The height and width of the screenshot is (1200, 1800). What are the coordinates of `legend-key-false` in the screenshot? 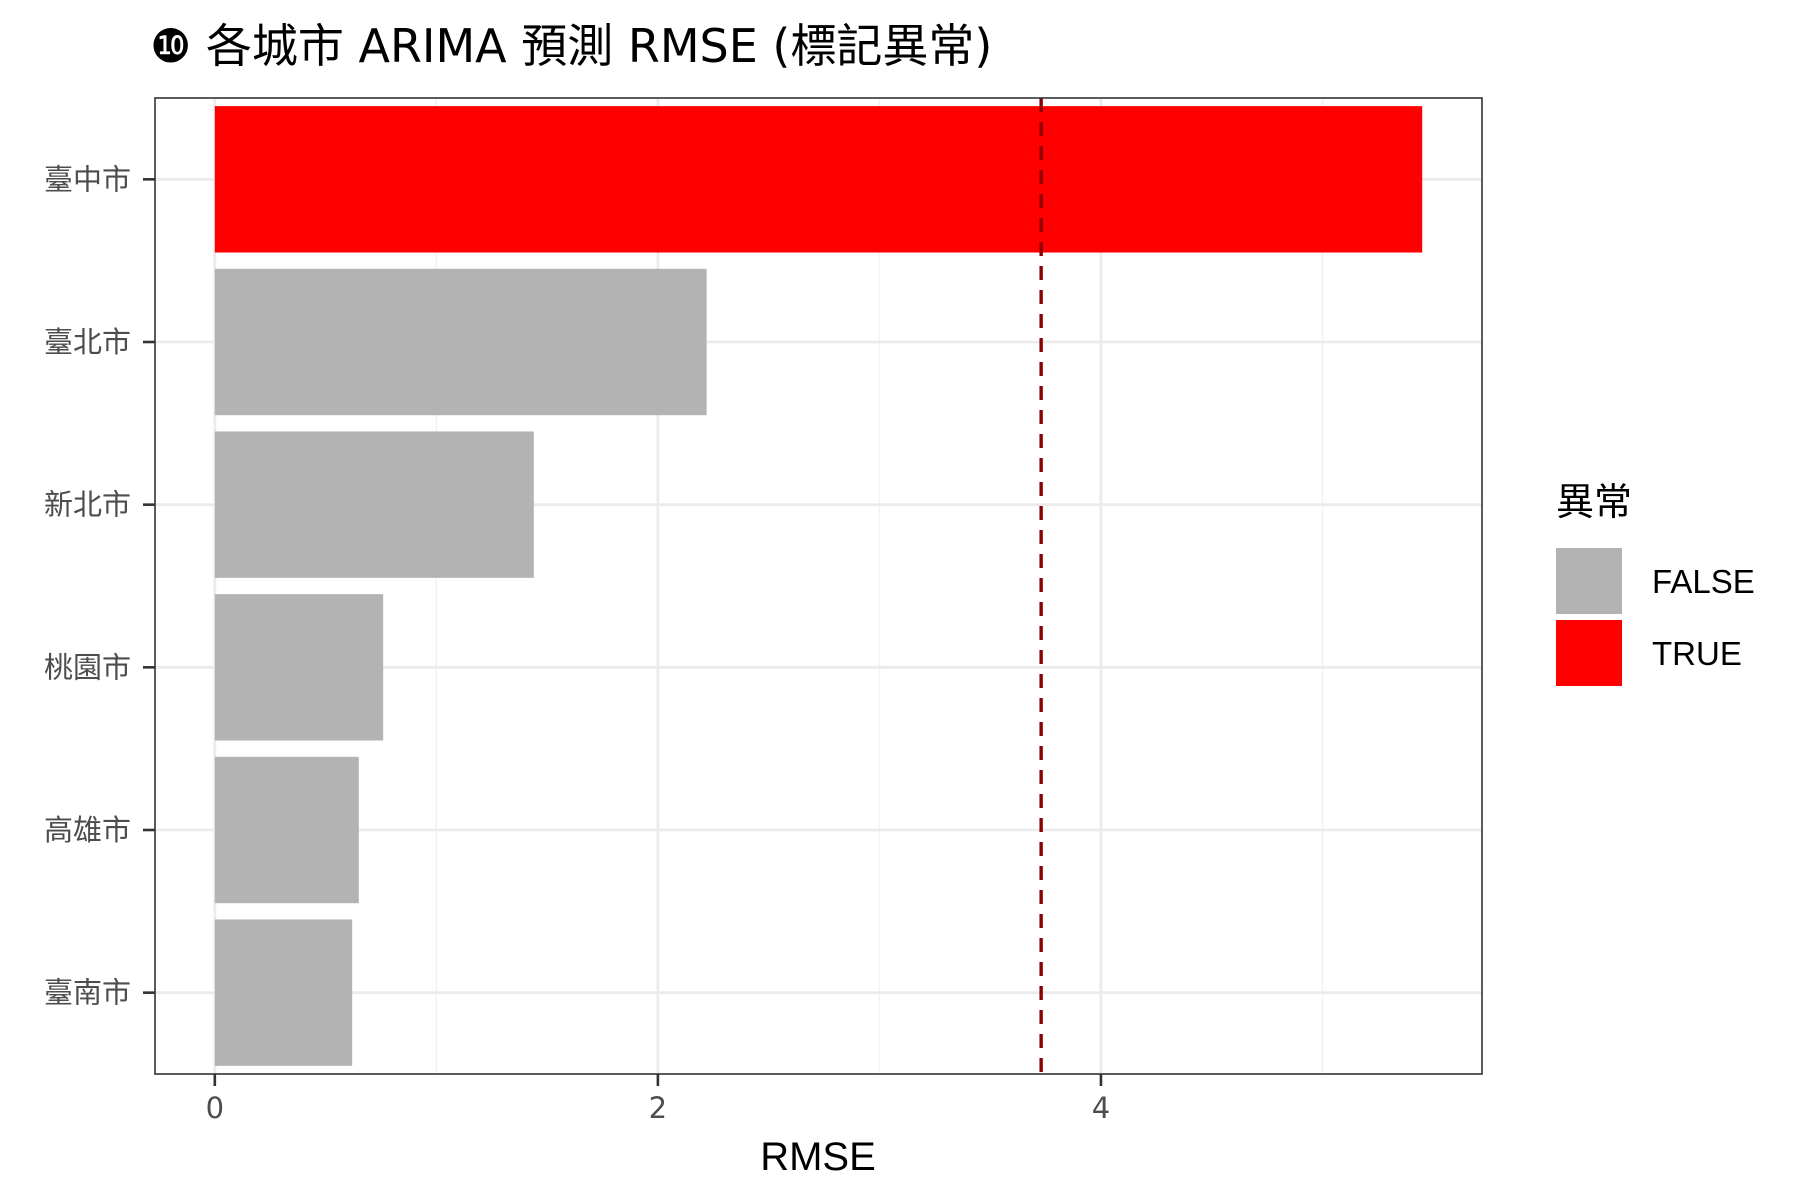 It's located at (1589, 581).